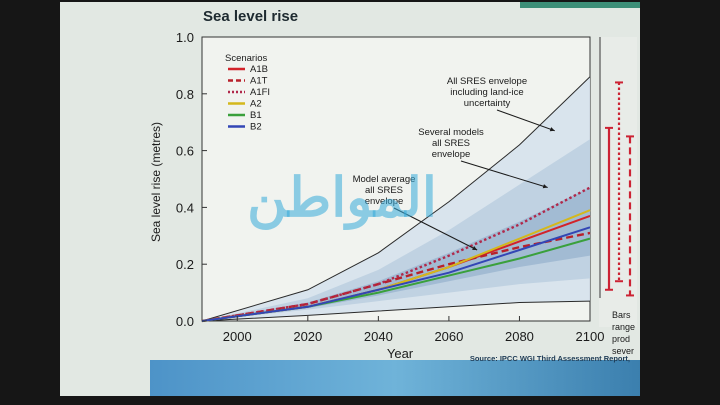 This screenshot has width=720, height=405. Describe the element at coordinates (185, 264) in the screenshot. I see `y-tick-label: 0.2` at that location.